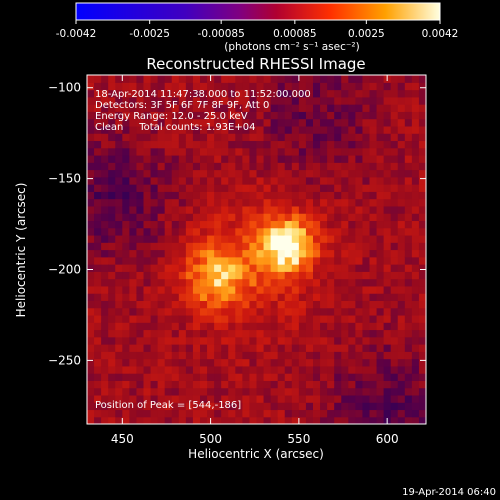  I want to click on peak-position-label: Position of Peak = [544,-186], so click(168, 405).